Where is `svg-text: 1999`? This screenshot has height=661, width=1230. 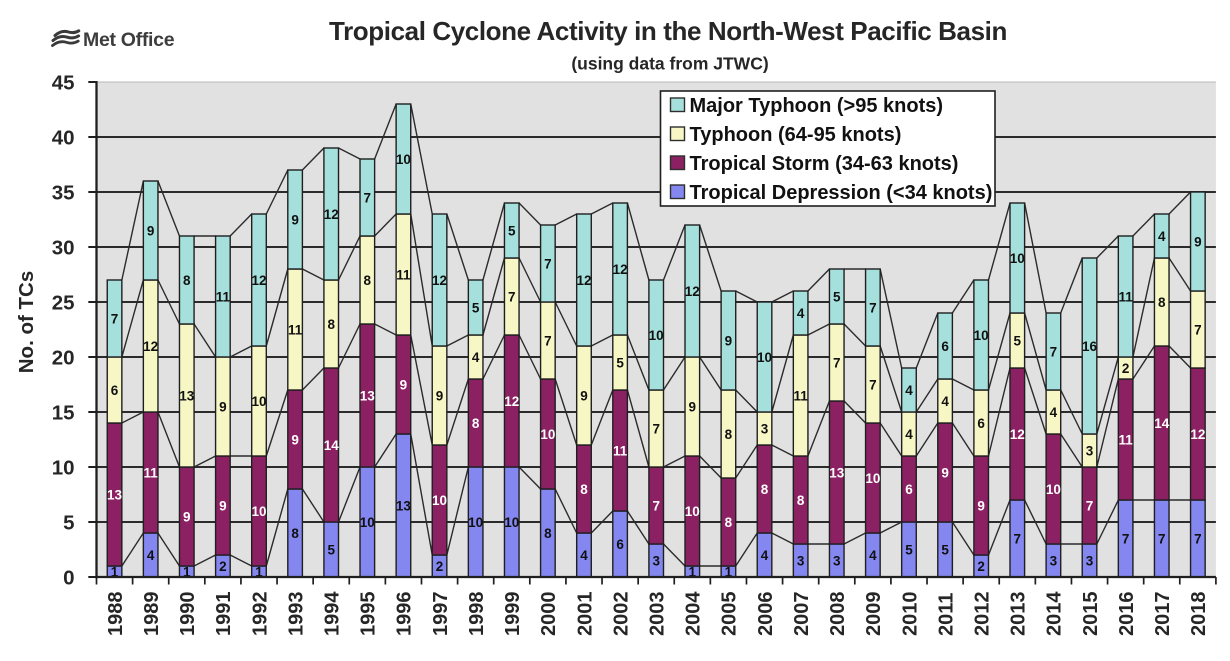 svg-text: 1999 is located at coordinates (513, 614).